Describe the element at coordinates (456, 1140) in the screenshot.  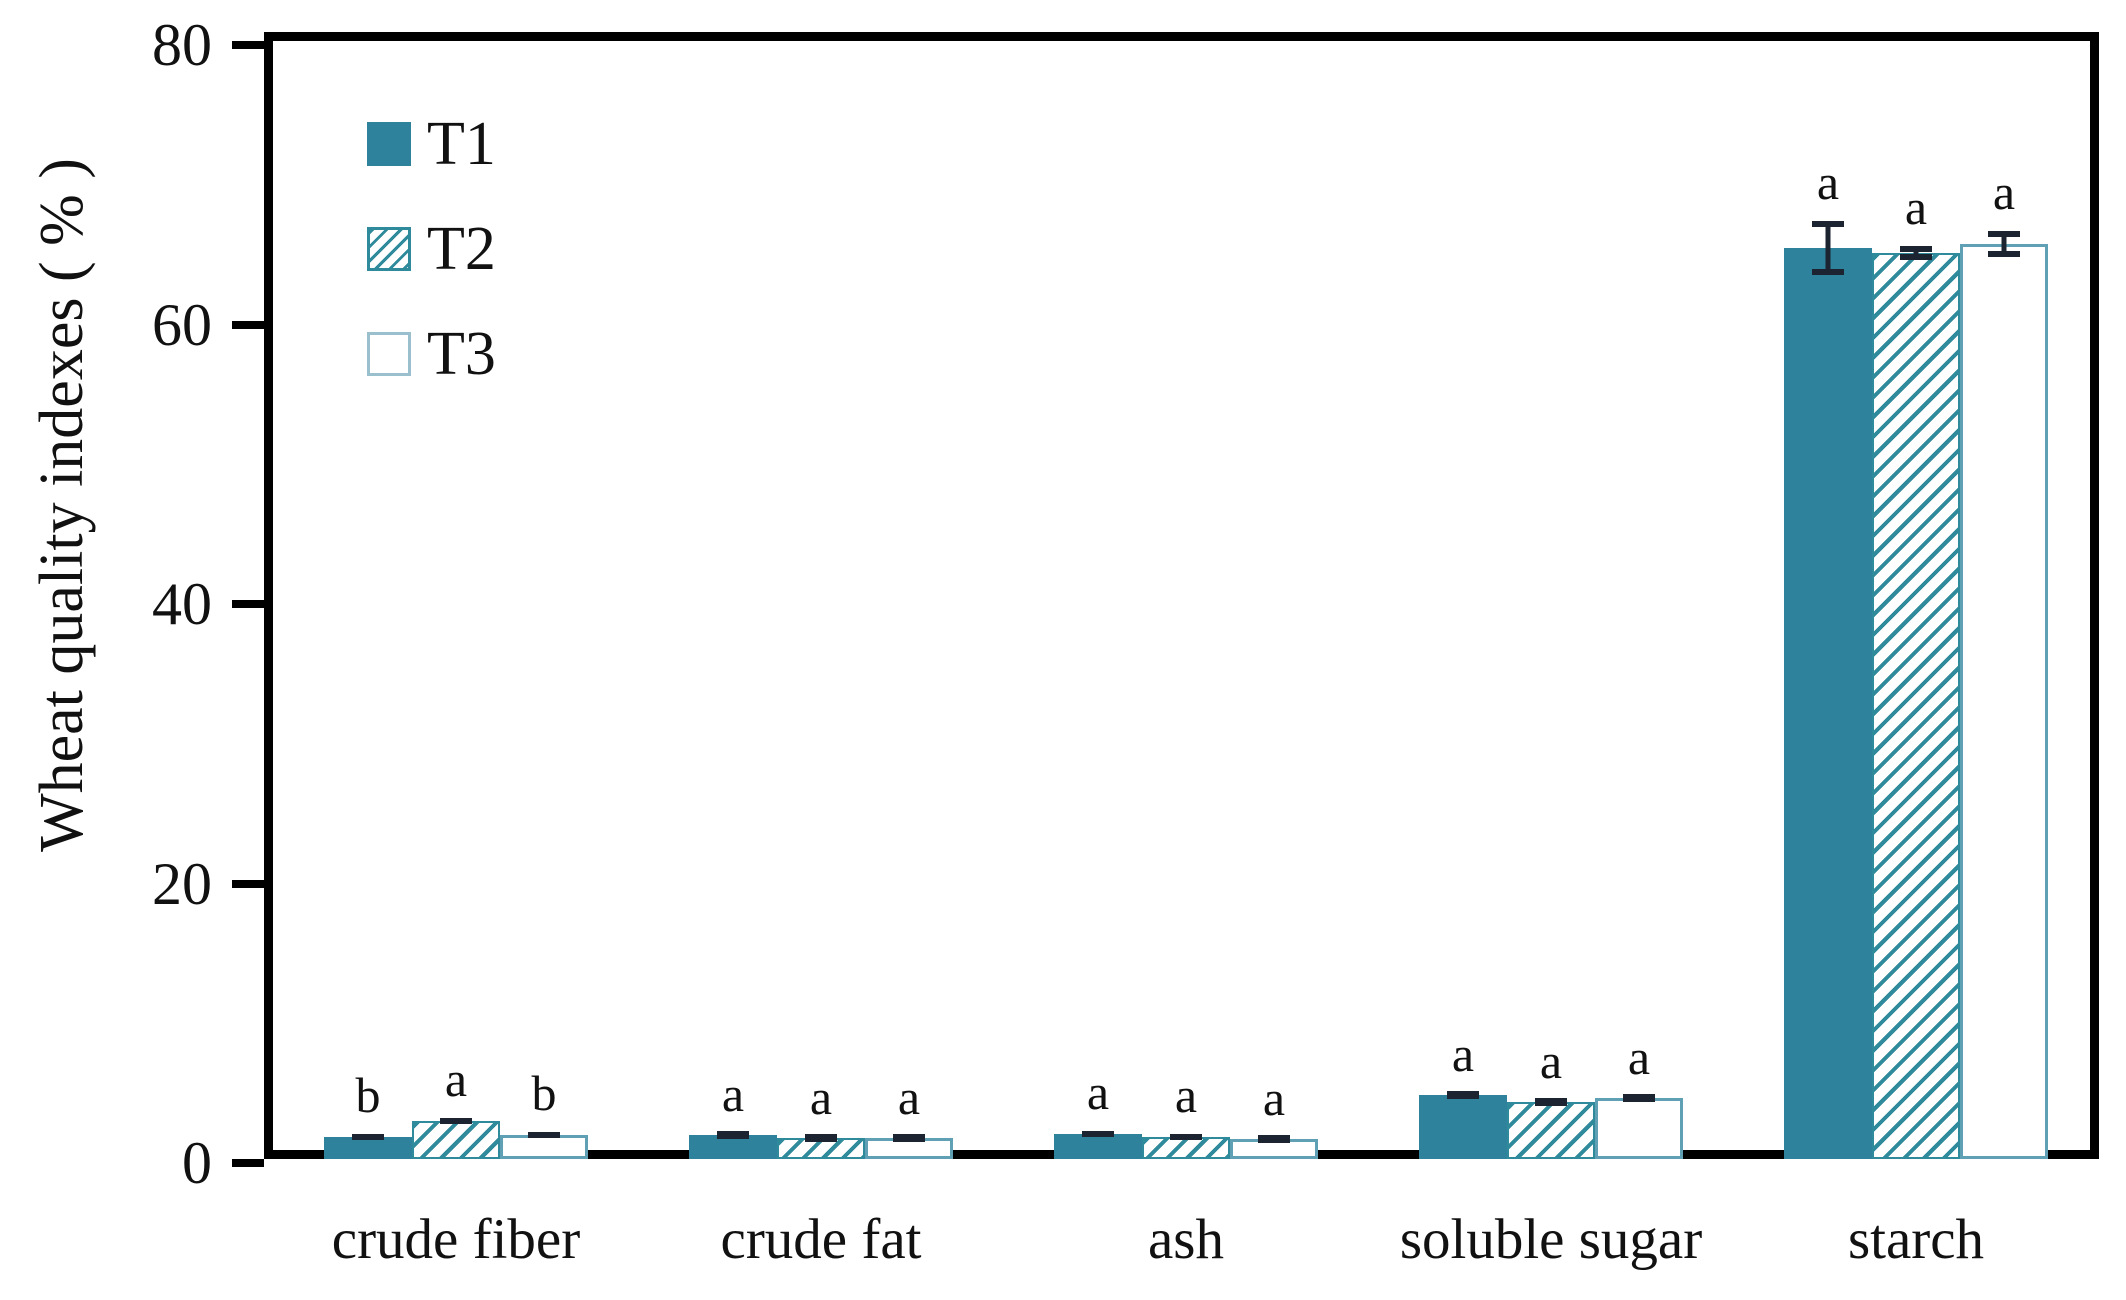
I see `bar-t2-crude-fiber` at that location.